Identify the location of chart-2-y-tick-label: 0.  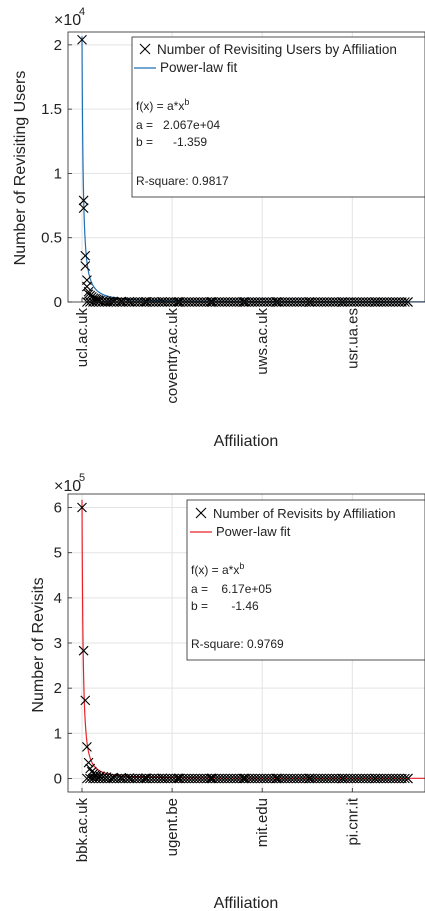
(58, 778).